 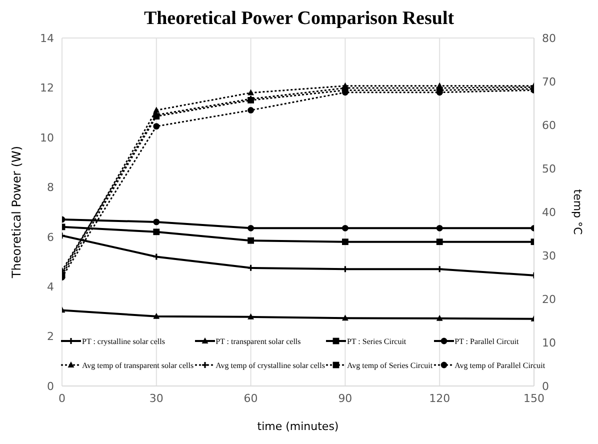 What do you see at coordinates (156, 398) in the screenshot?
I see `x-tick-label: 30` at bounding box center [156, 398].